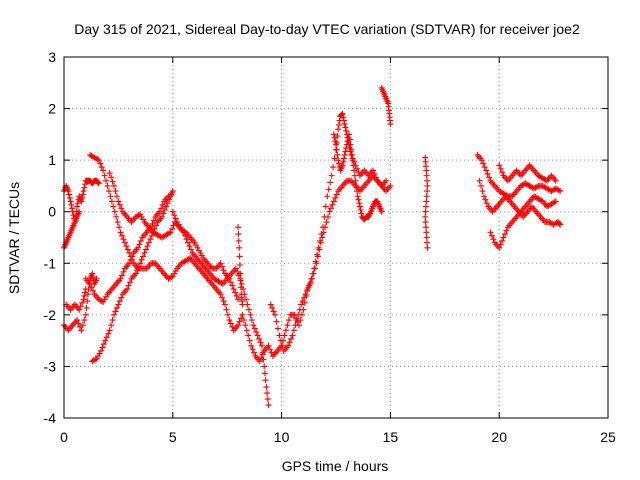  What do you see at coordinates (52, 57) in the screenshot?
I see `y-tick-label: 3` at bounding box center [52, 57].